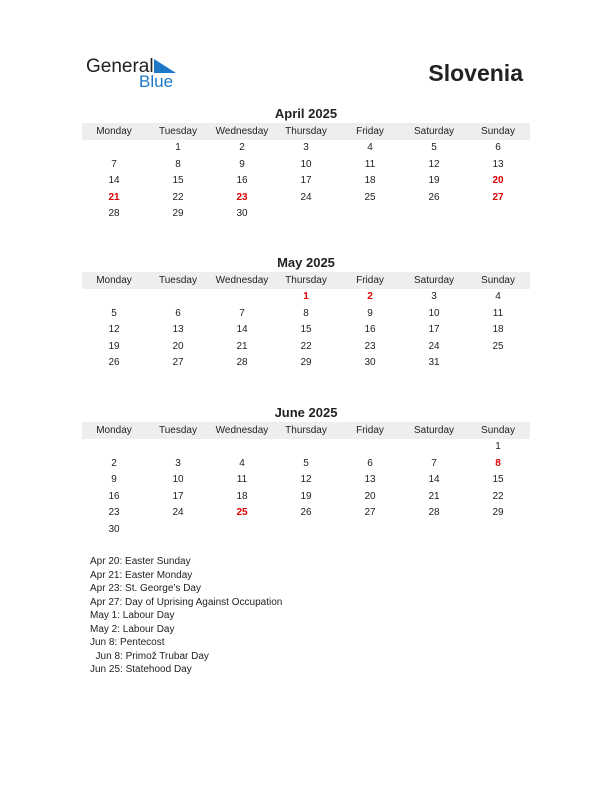 This screenshot has height=792, width=612. Describe the element at coordinates (306, 113) in the screenshot. I see `month-title: April 2025` at that location.